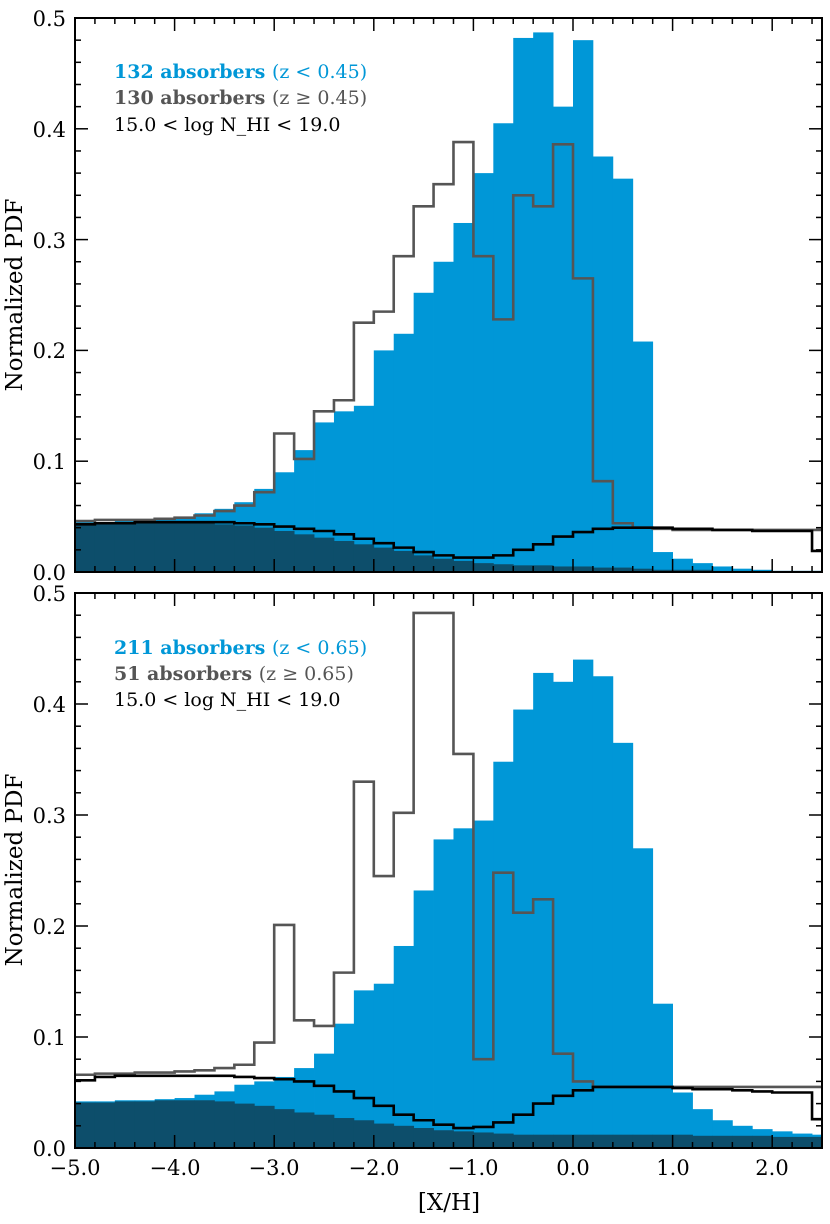 The width and height of the screenshot is (830, 1224). What do you see at coordinates (240, 72) in the screenshot?
I see `top-legend-low: 132 absorbers (z < 0.45)` at bounding box center [240, 72].